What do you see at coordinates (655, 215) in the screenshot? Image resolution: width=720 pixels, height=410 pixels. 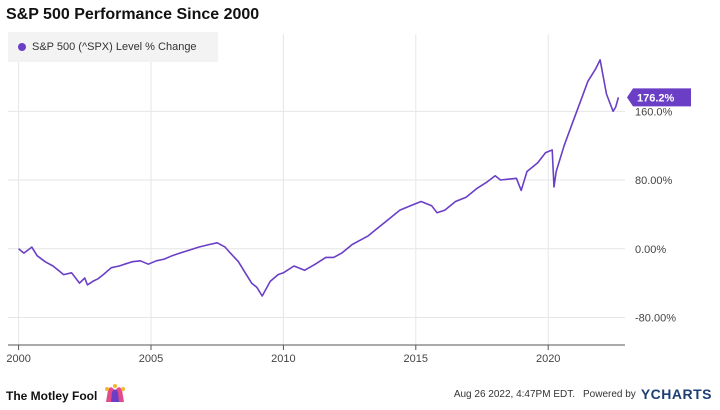 I see `y-axis: -80.00% 0.00% 80.00% 160.0%` at bounding box center [655, 215].